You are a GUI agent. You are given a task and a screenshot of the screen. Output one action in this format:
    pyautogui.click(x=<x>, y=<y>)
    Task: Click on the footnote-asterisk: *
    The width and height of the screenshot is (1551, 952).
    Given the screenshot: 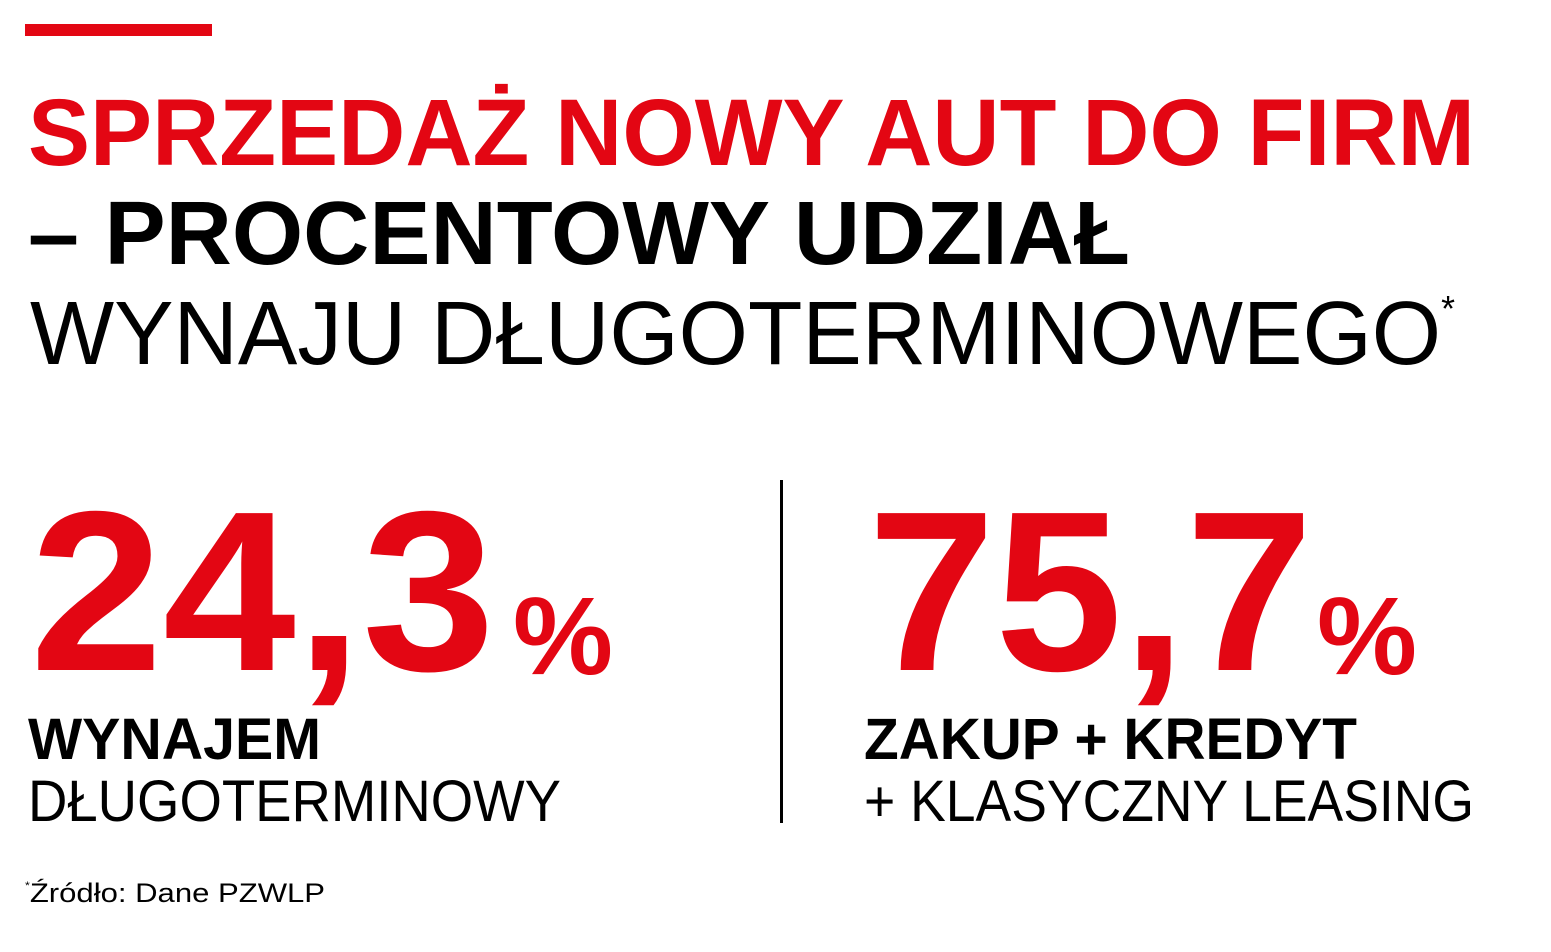 What is the action you would take?
    pyautogui.click(x=27, y=885)
    